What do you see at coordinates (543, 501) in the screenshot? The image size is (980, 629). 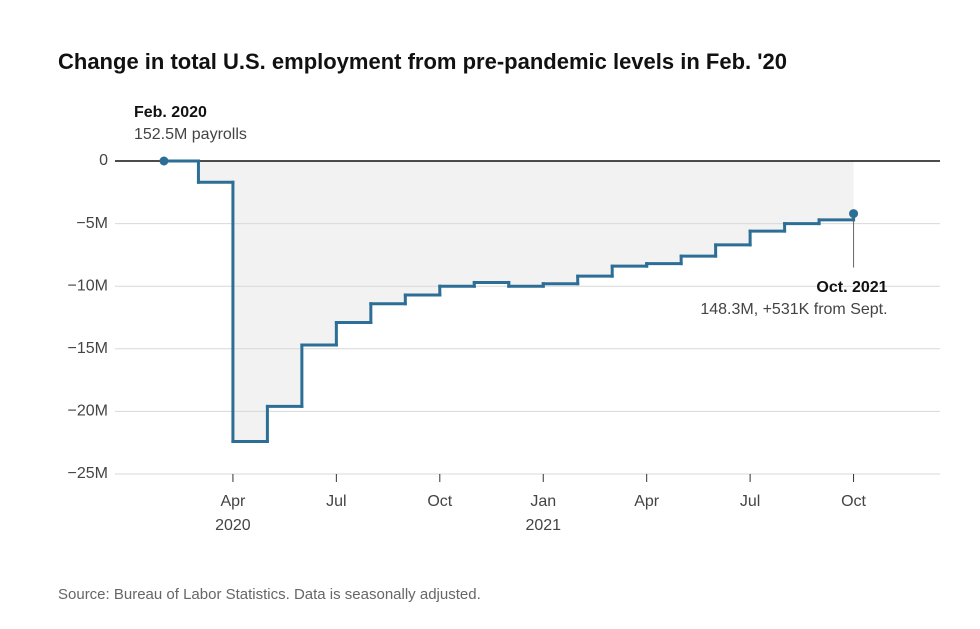 I see `x-tick-label: Jan` at bounding box center [543, 501].